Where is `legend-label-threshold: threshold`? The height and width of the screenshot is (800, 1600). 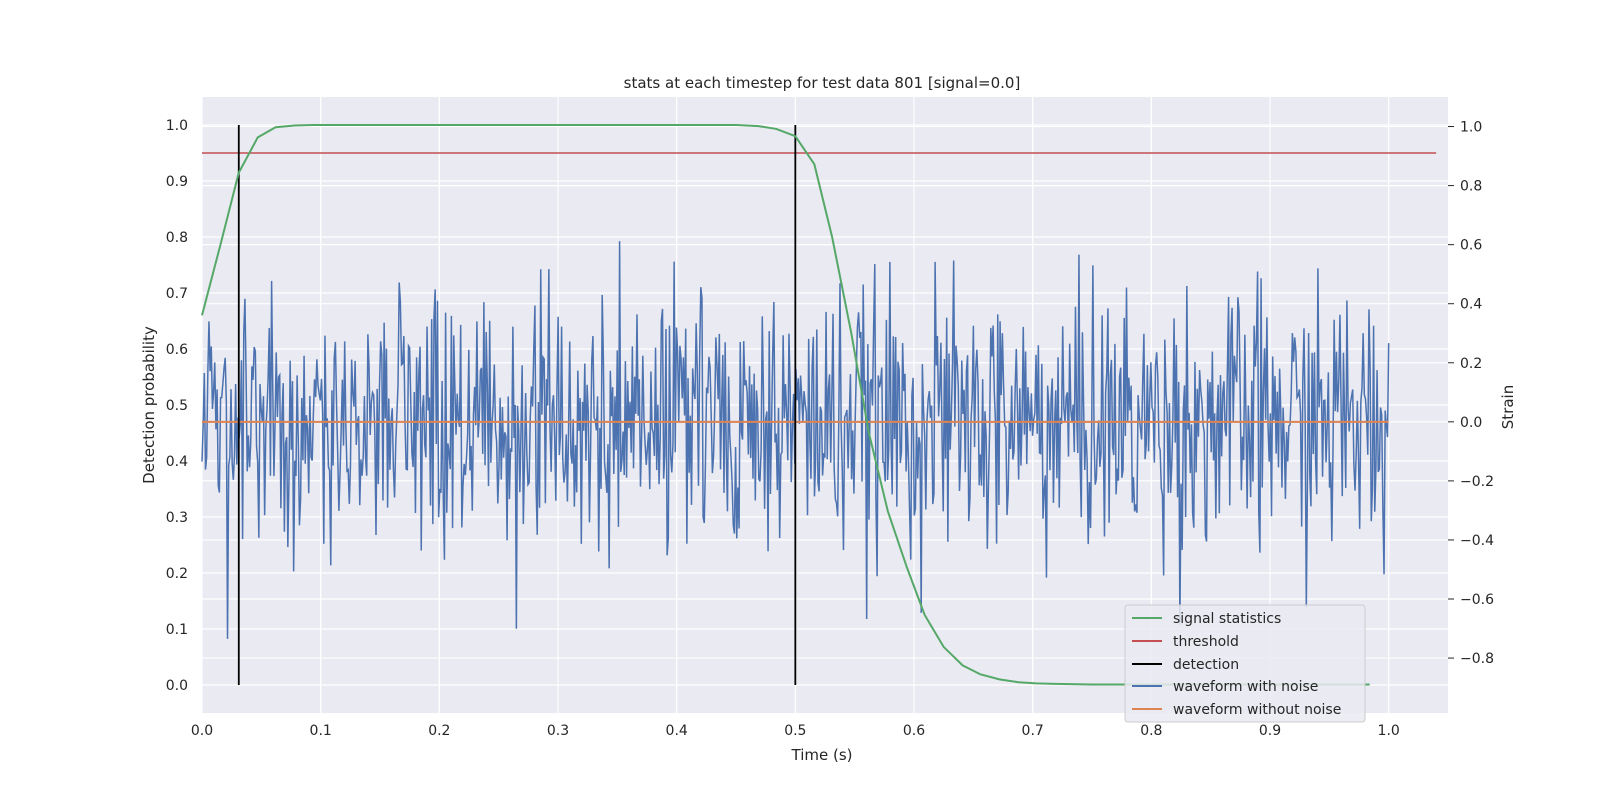
legend-label-threshold: threshold is located at coordinates (1206, 642).